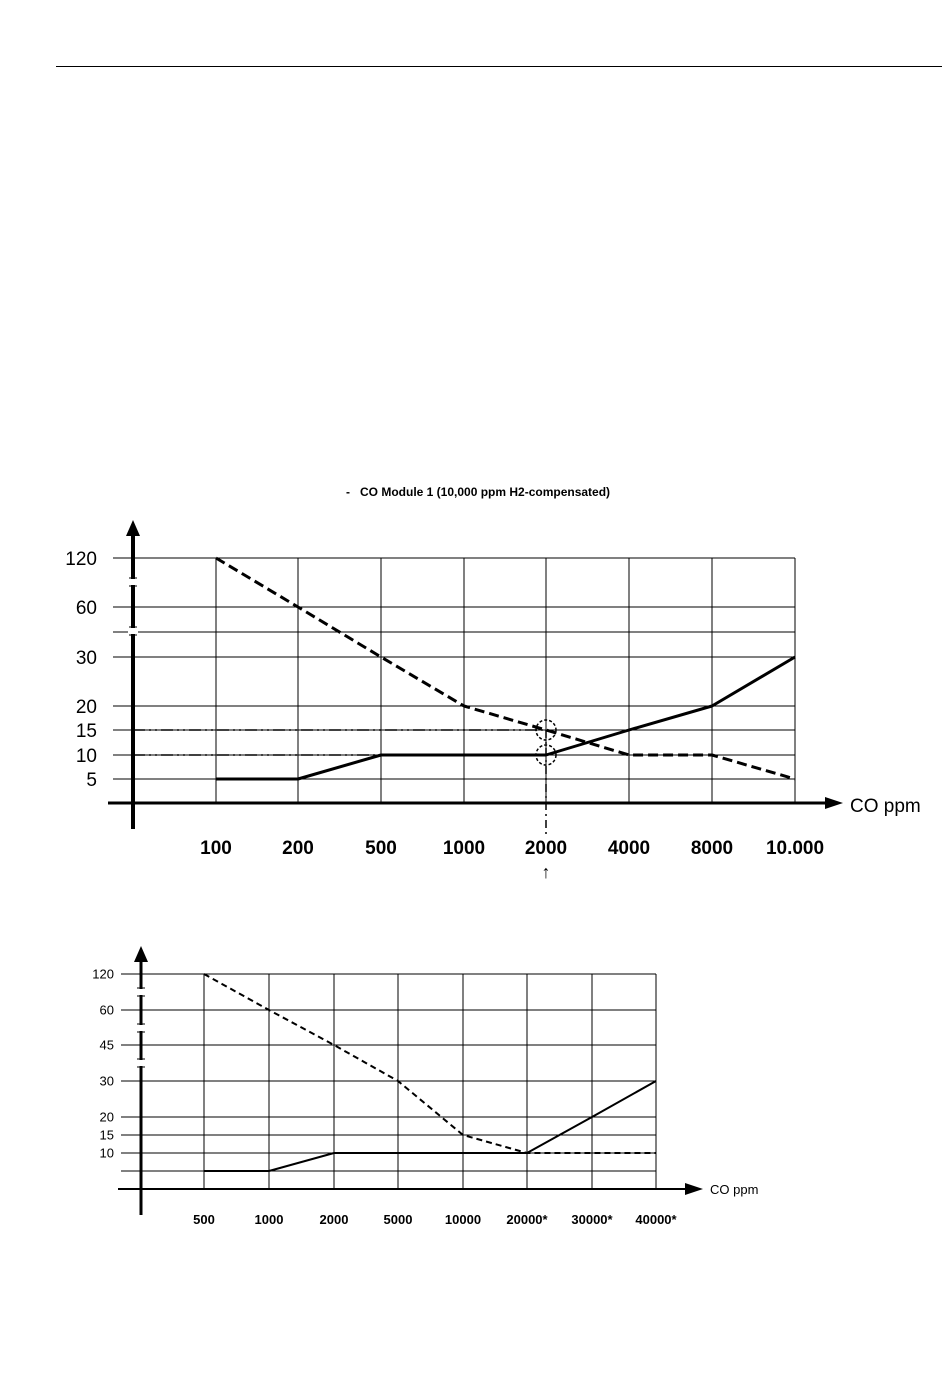 The width and height of the screenshot is (950, 1378). I want to click on chart2-series-solid-line, so click(430, 1126).